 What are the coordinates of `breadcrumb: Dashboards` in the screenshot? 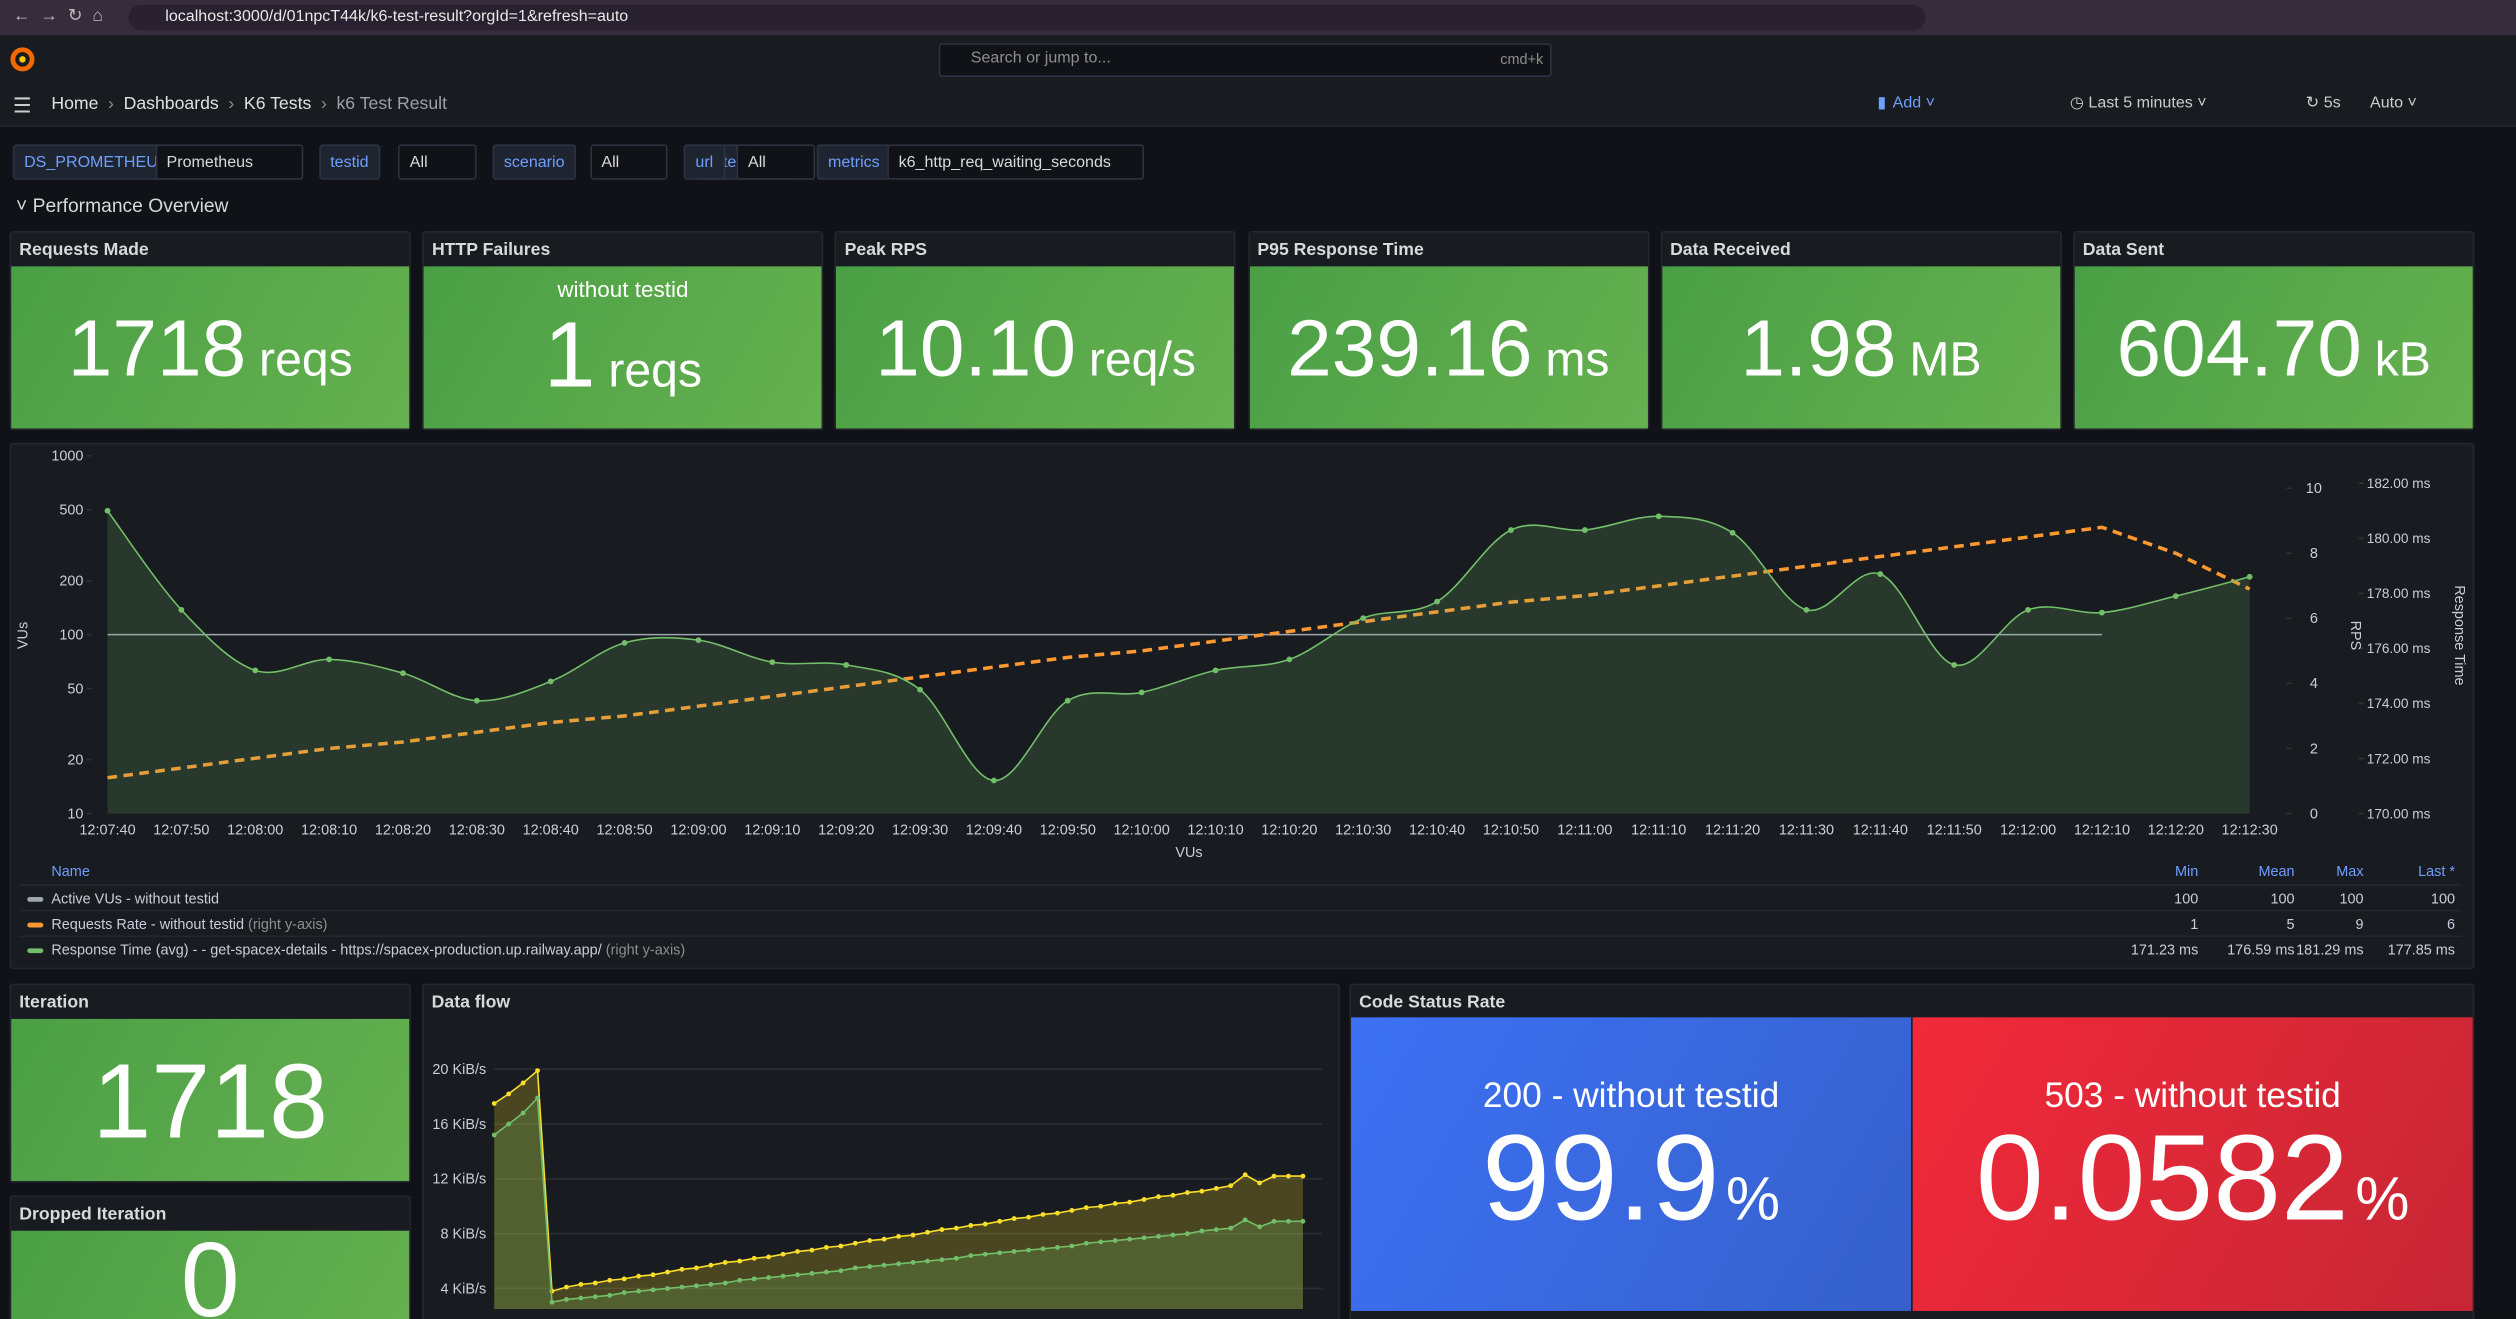 It's located at (171, 104).